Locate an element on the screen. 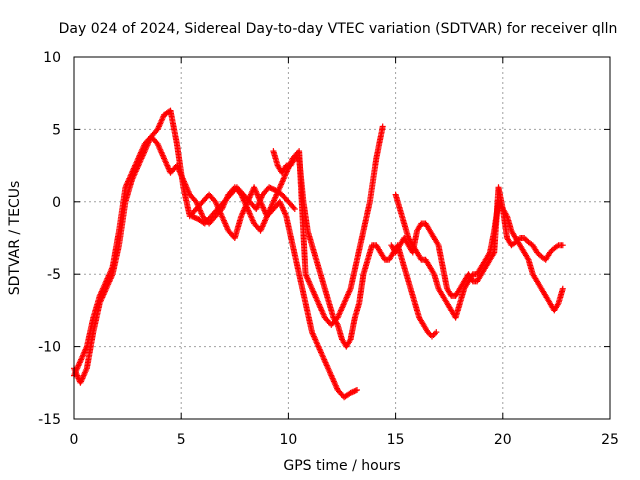  x-tick-label: 20 is located at coordinates (503, 440).